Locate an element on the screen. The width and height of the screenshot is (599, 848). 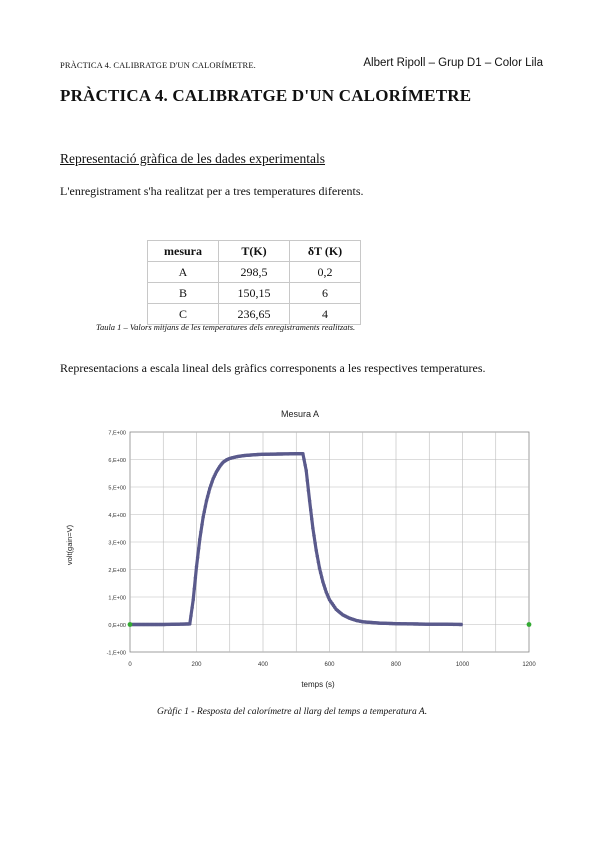
x-tick-label: 1000 is located at coordinates (463, 665).